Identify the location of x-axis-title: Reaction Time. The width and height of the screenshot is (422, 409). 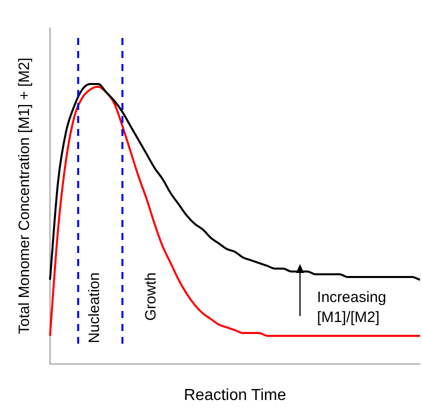
(235, 395).